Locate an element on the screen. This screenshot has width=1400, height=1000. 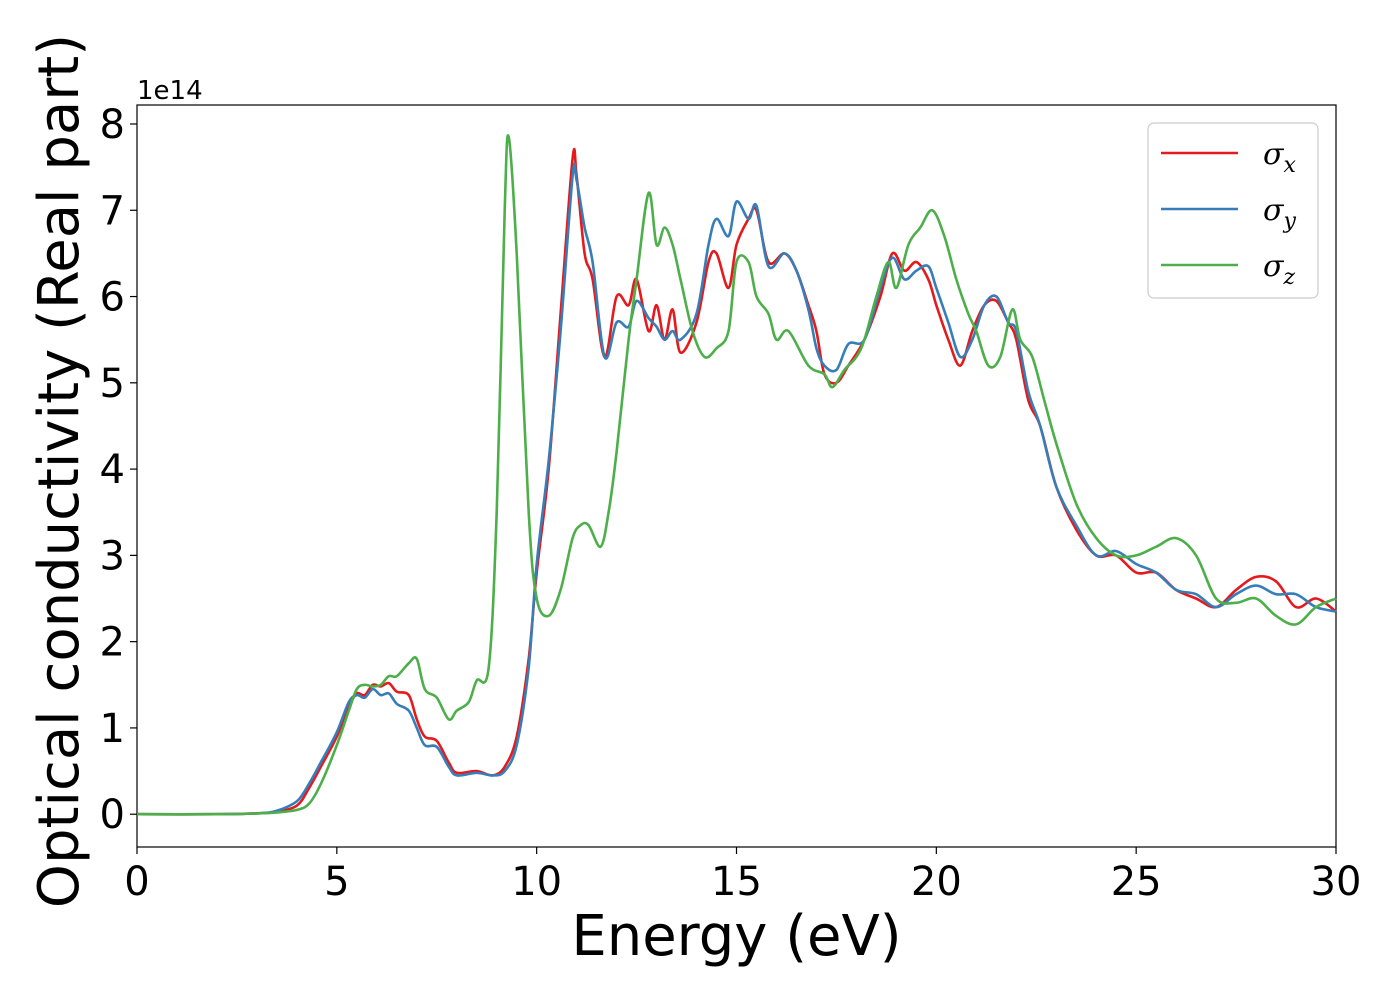
x-tick-label: 0 is located at coordinates (136, 882).